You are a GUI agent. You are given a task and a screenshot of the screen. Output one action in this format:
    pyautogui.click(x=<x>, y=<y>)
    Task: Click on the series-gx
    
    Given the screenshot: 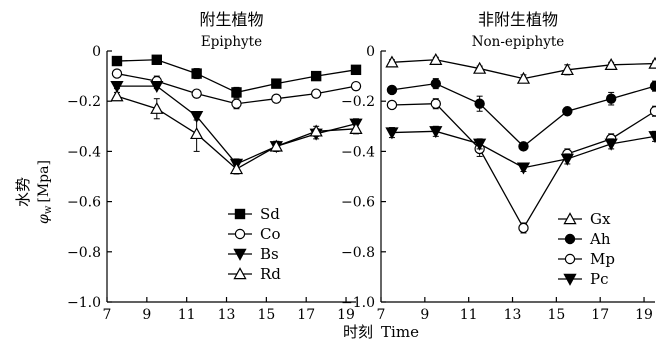 What is the action you would take?
    pyautogui.click(x=520, y=68)
    